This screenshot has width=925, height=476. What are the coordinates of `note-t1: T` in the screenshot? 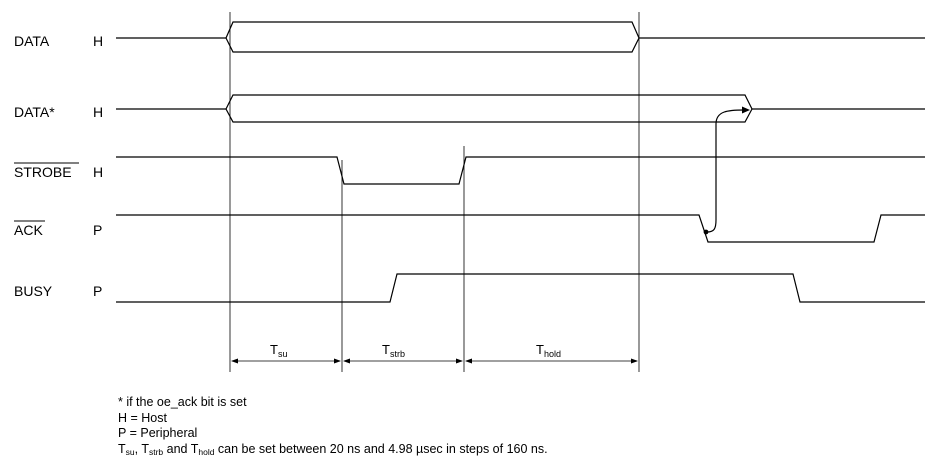 It's located at (122, 448).